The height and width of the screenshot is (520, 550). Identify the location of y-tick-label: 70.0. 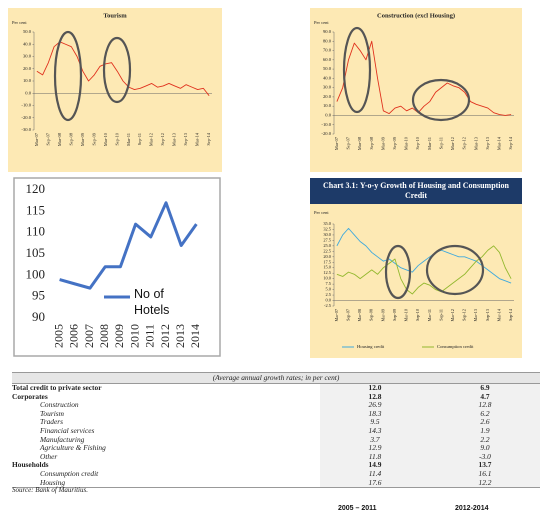
(327, 50).